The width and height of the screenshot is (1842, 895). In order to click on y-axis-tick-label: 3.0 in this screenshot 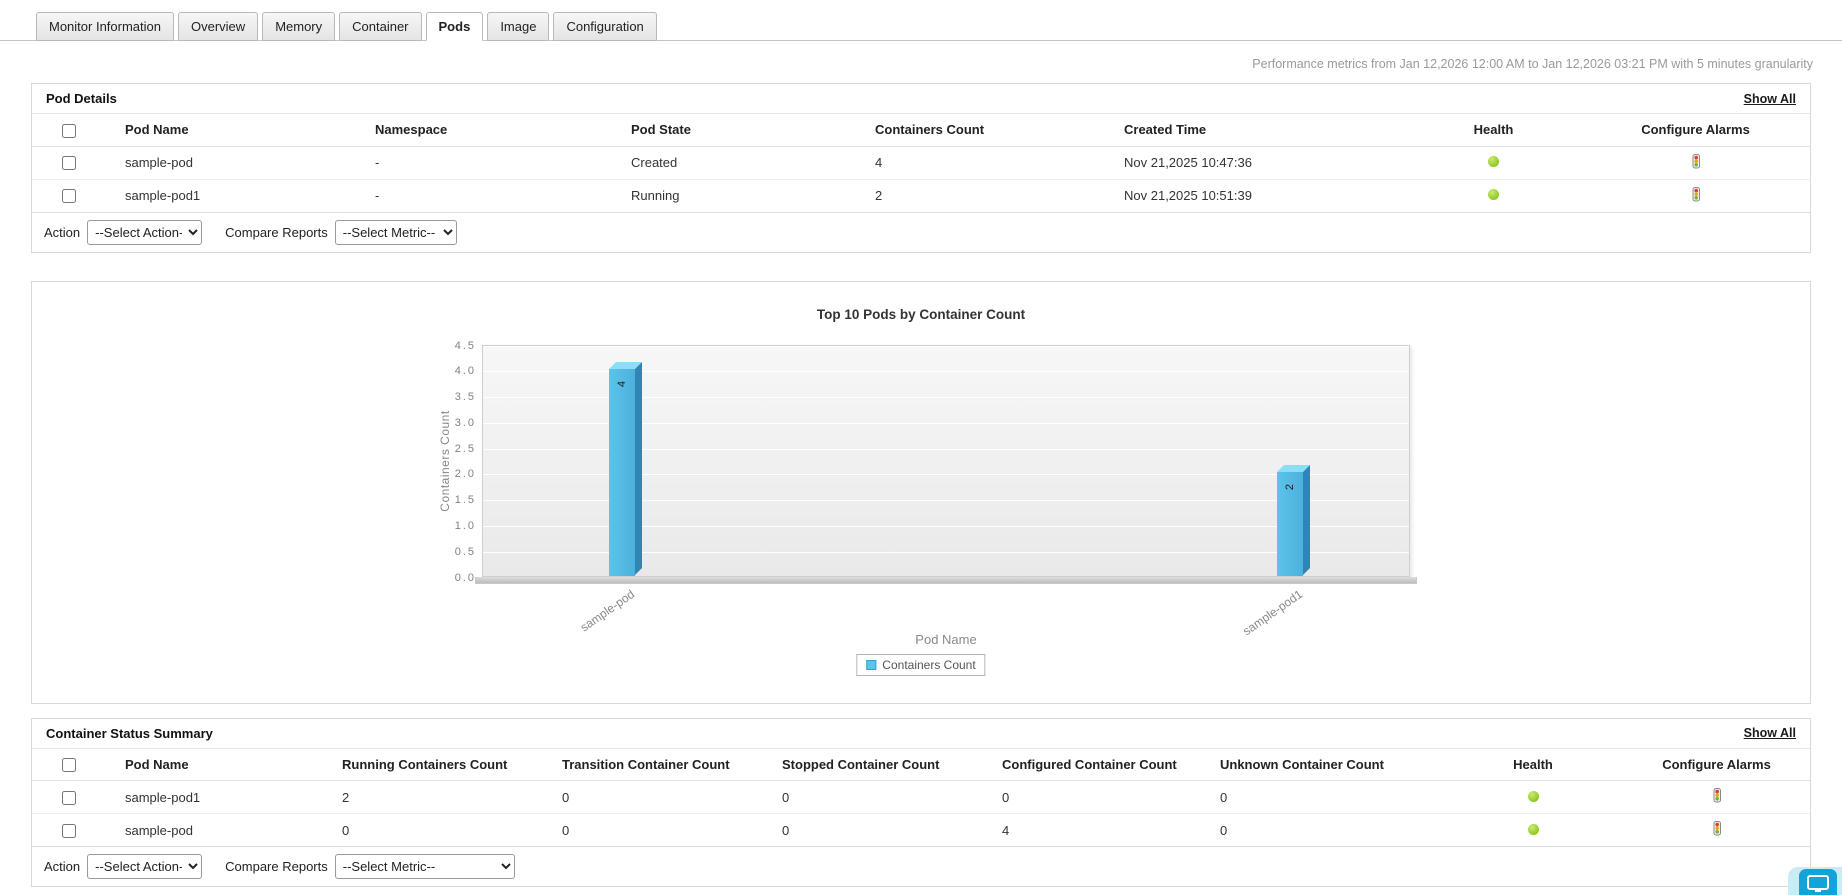, I will do `click(465, 422)`.